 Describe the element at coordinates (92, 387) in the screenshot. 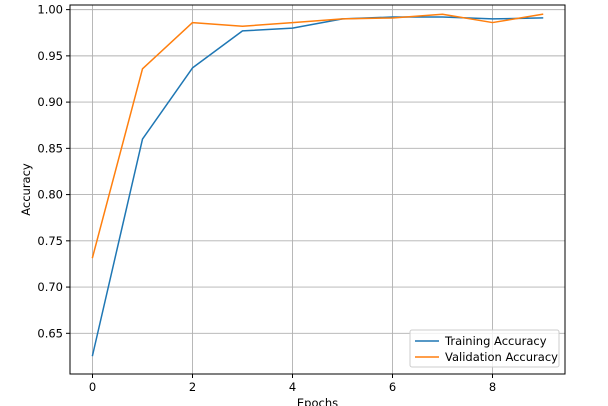

I see `x-tick-label: 0` at that location.